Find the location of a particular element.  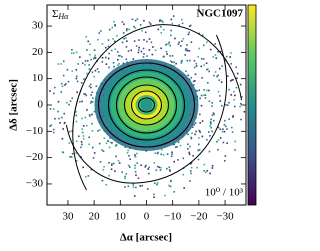

y-tick-label: −20 is located at coordinates (35, 157).